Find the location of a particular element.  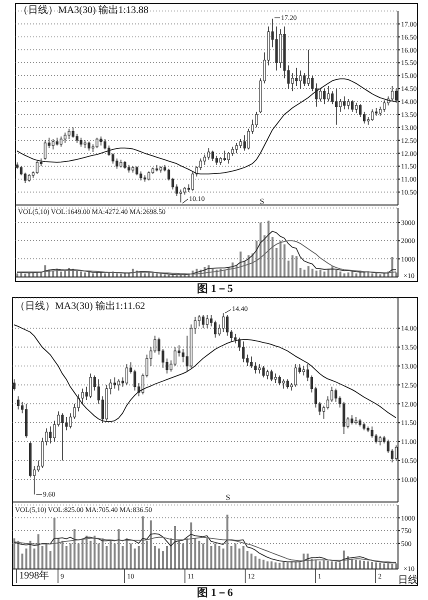

annotation: S is located at coordinates (262, 201).